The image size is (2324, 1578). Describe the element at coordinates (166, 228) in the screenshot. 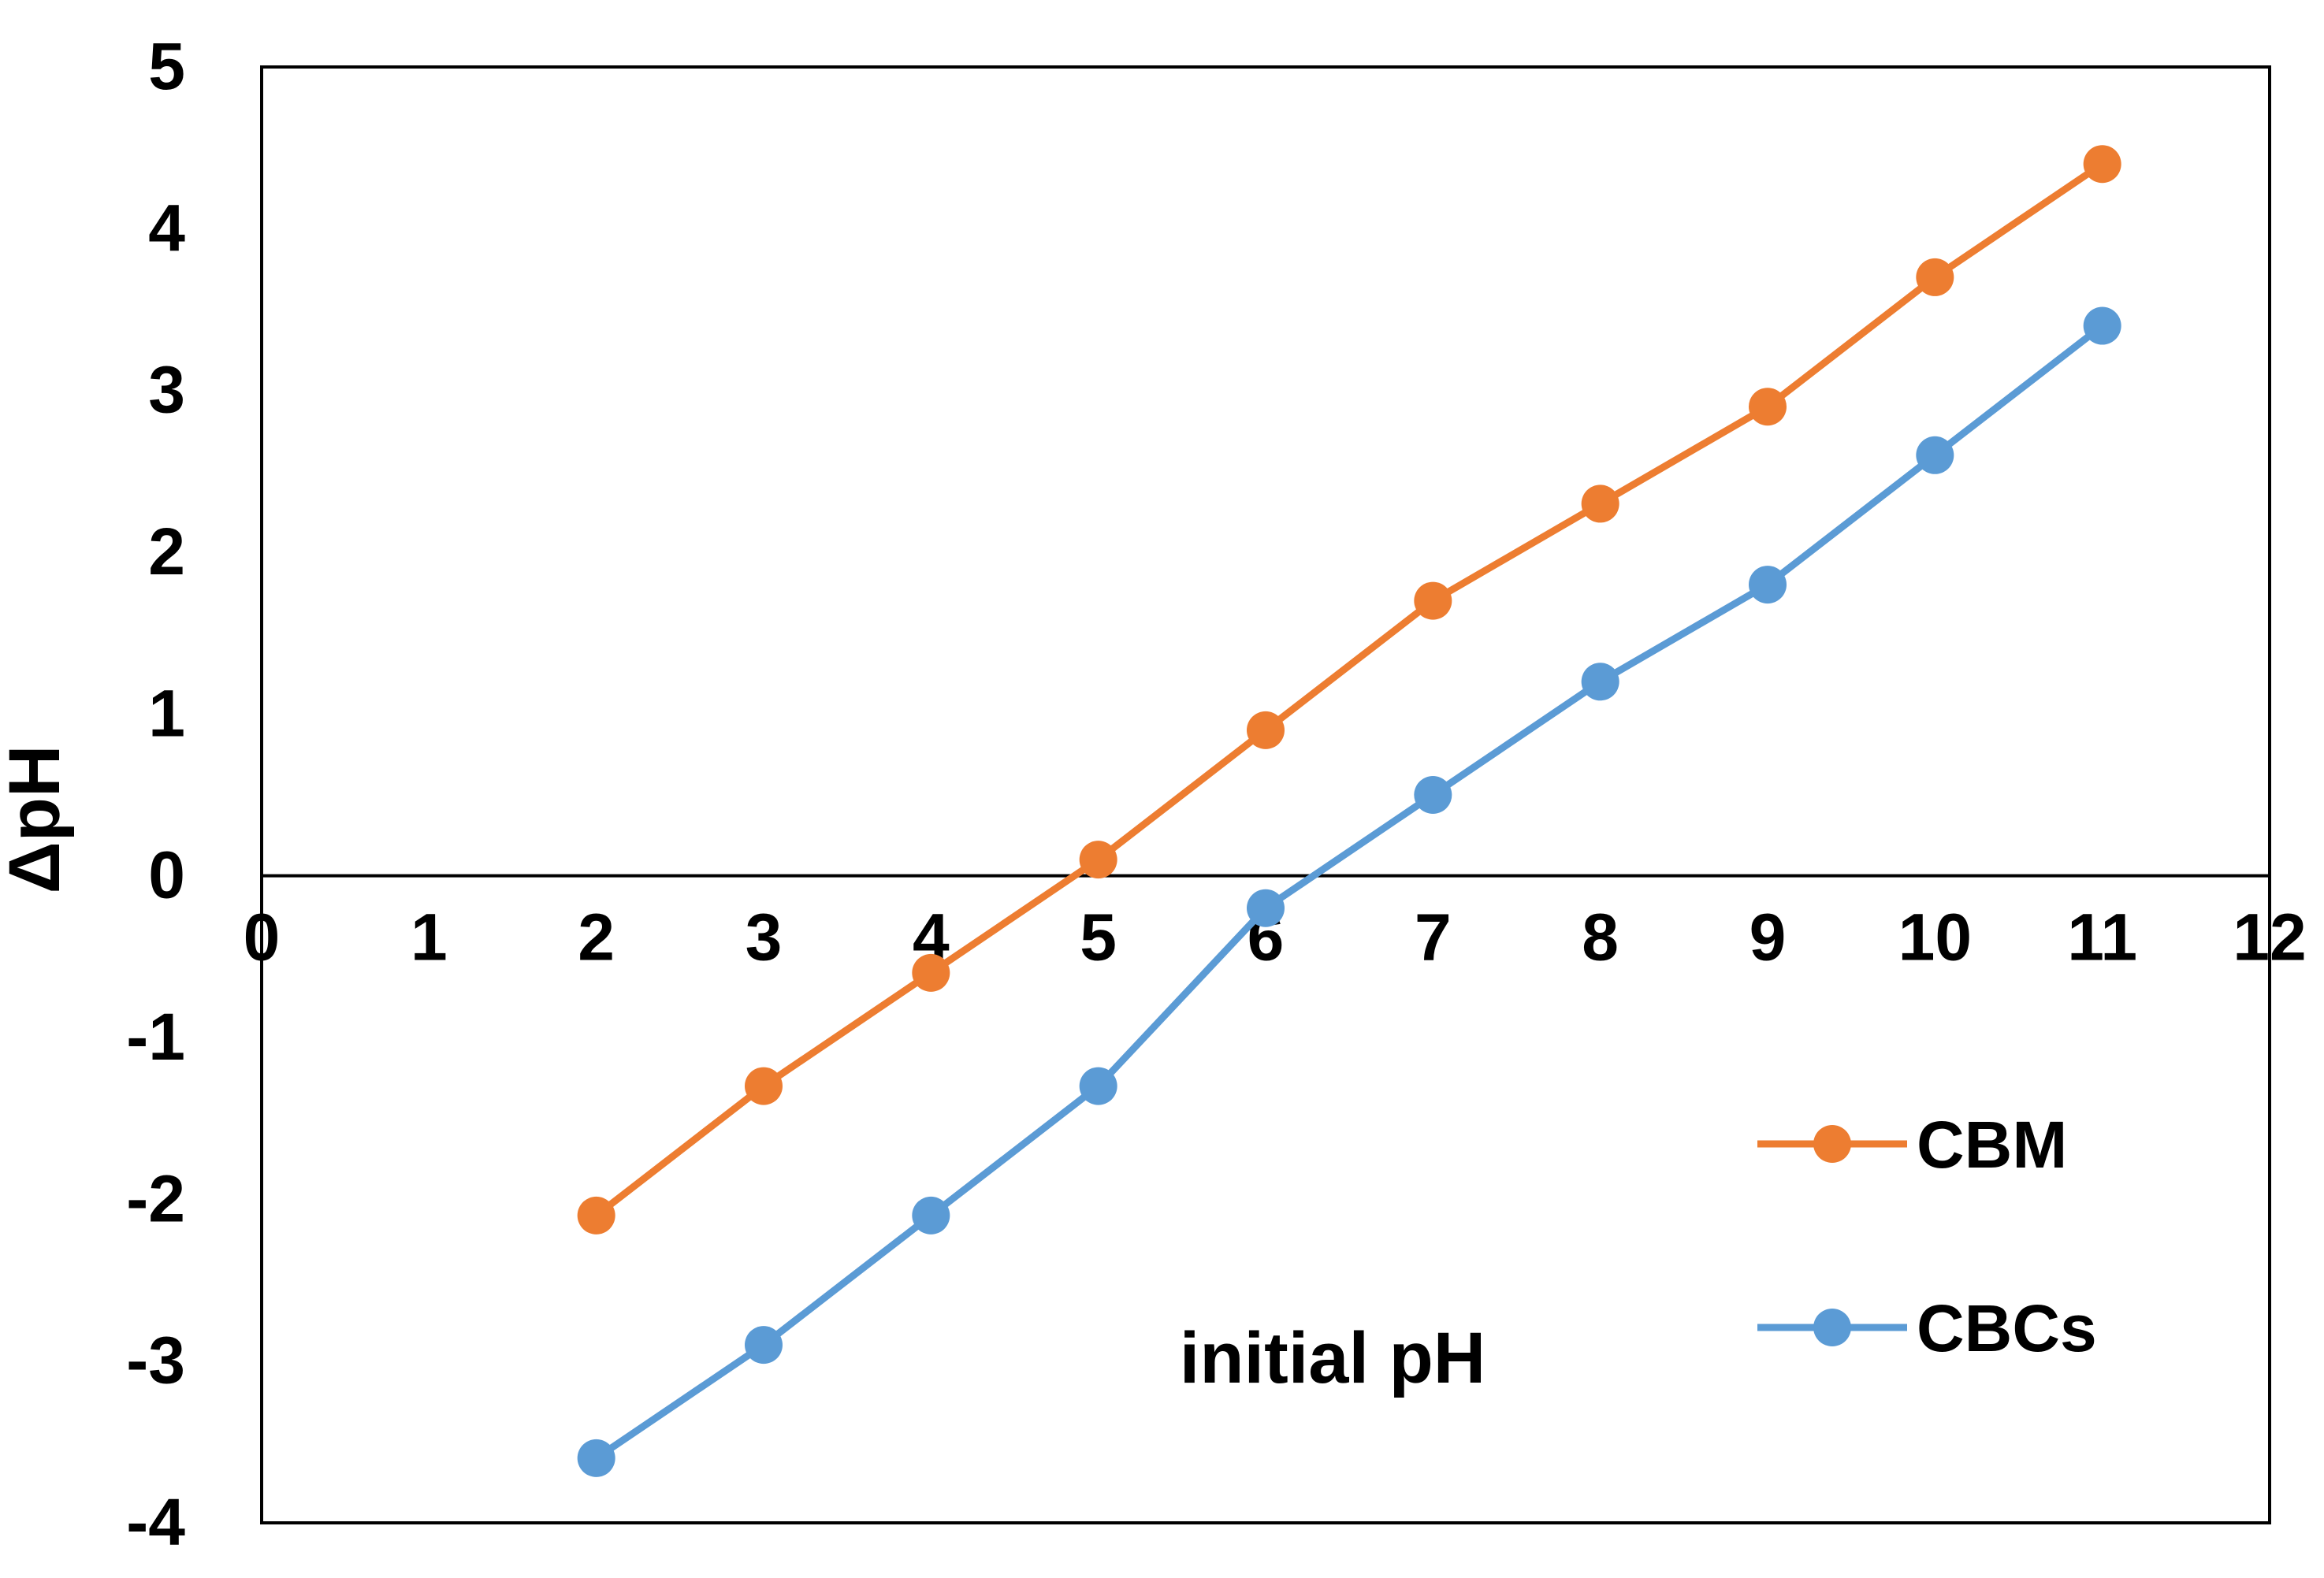

I see `y-tick-label: 4` at that location.